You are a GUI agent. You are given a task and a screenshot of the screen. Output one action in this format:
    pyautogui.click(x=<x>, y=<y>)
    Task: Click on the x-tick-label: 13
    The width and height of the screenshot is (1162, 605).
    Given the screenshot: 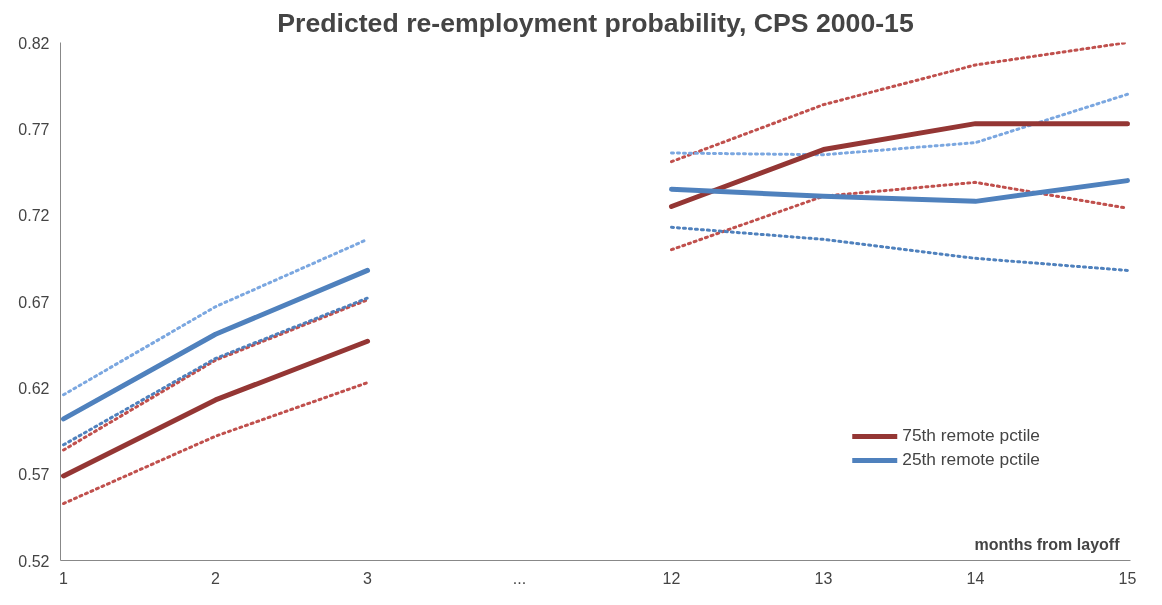 What is the action you would take?
    pyautogui.click(x=823, y=578)
    